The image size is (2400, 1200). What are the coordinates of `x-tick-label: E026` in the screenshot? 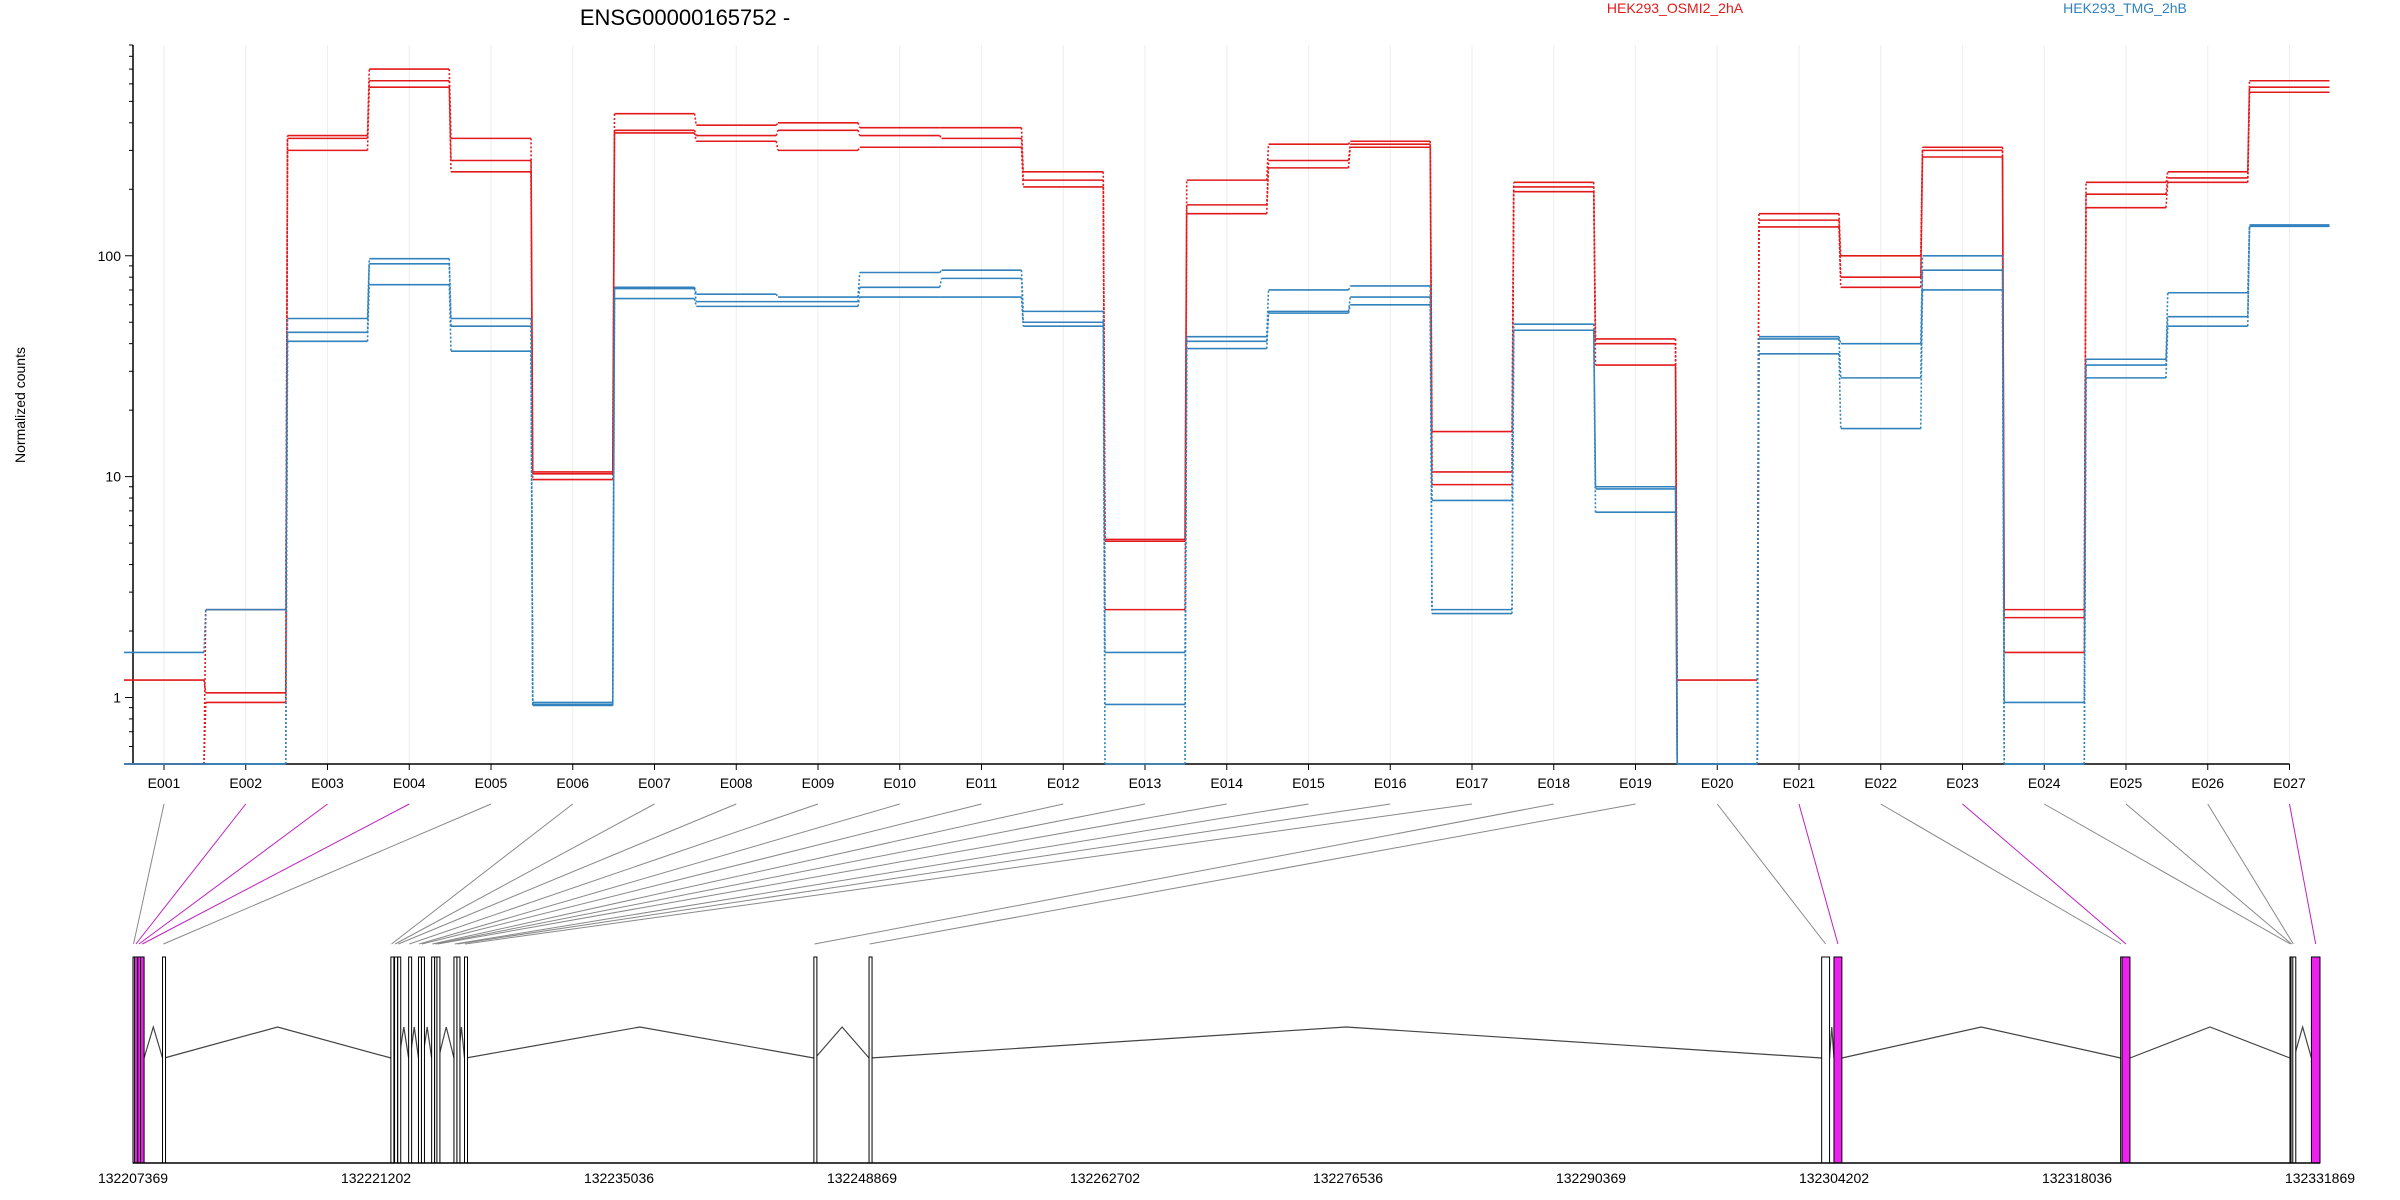 It's located at (2207, 783).